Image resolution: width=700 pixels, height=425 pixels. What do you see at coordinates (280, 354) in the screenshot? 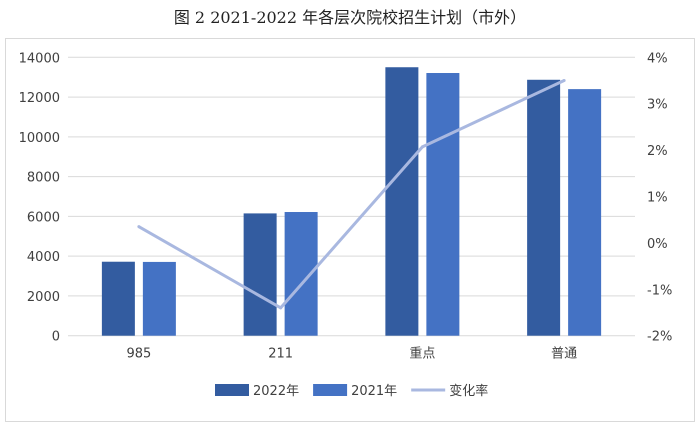
I see `x-tick-label: 211` at bounding box center [280, 354].